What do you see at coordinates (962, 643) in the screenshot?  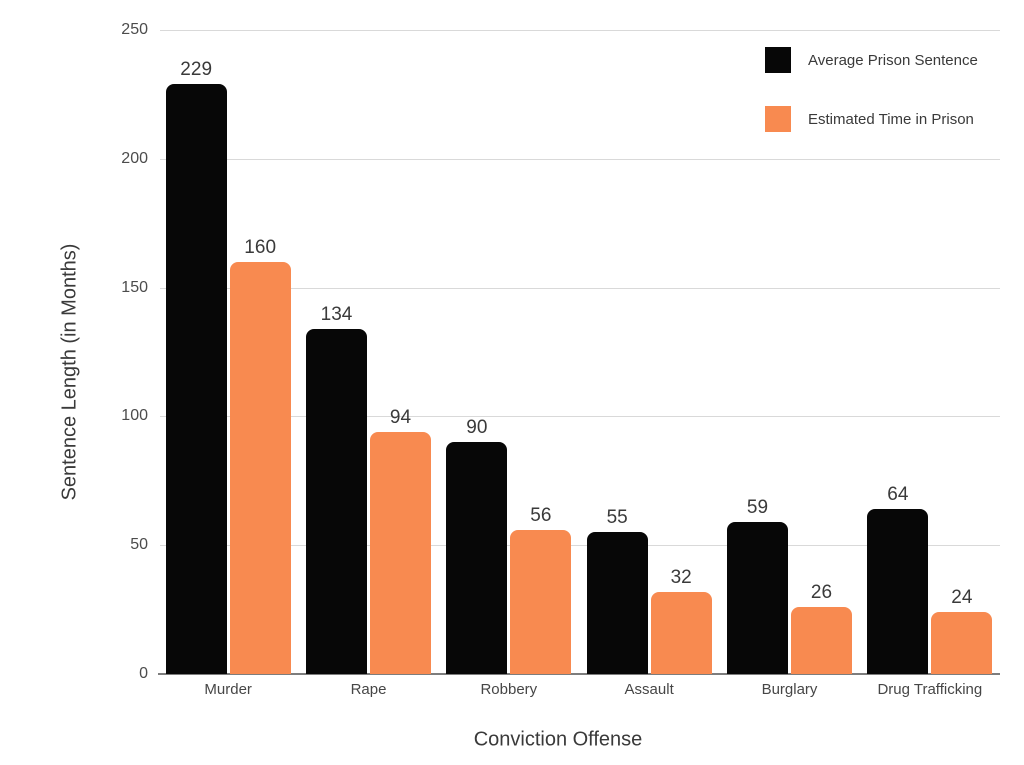 I see `bar-drug-trafficking-est-time` at bounding box center [962, 643].